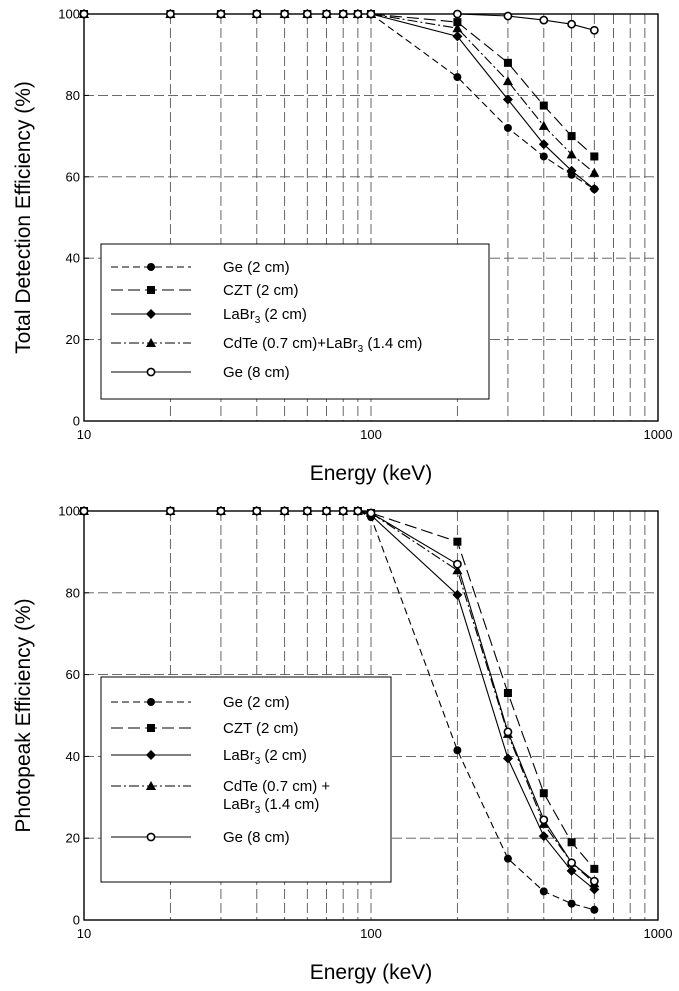 The image size is (679, 991). I want to click on series-line-labr3-2-cm, so click(339, 101).